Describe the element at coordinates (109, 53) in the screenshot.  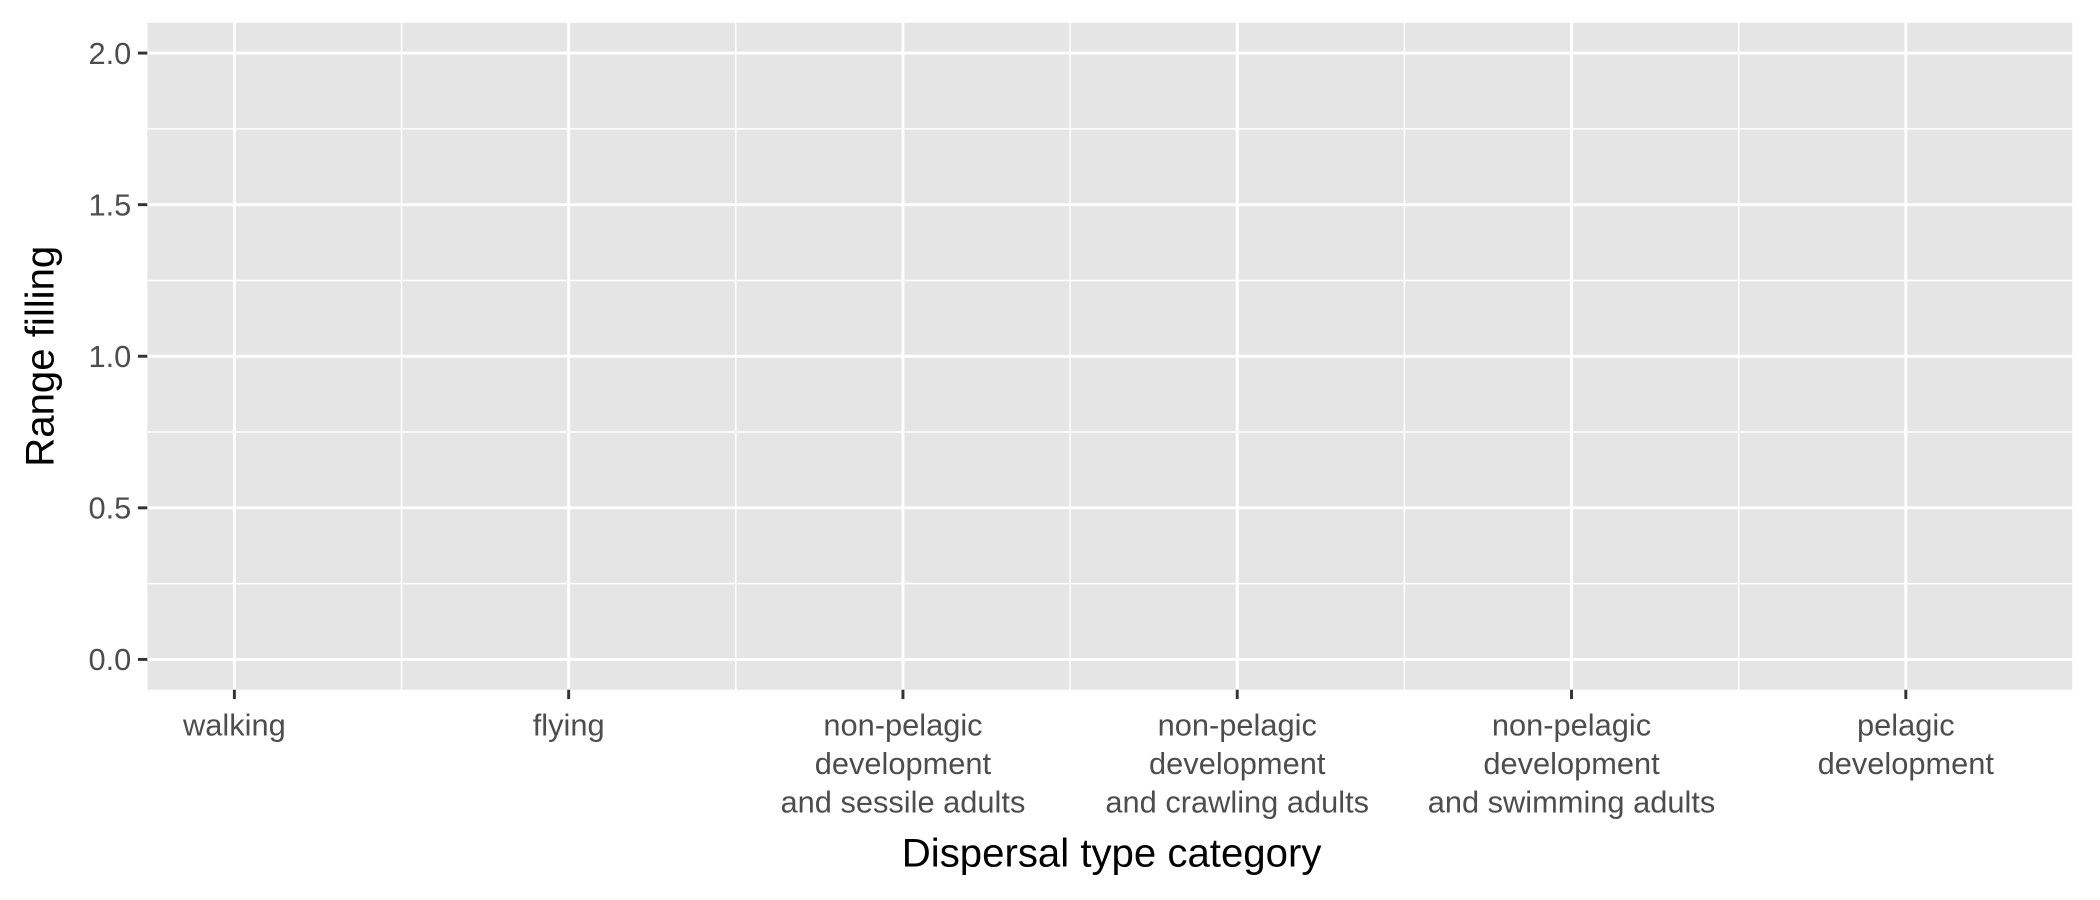
I see `y-tick-label: 2.0` at that location.